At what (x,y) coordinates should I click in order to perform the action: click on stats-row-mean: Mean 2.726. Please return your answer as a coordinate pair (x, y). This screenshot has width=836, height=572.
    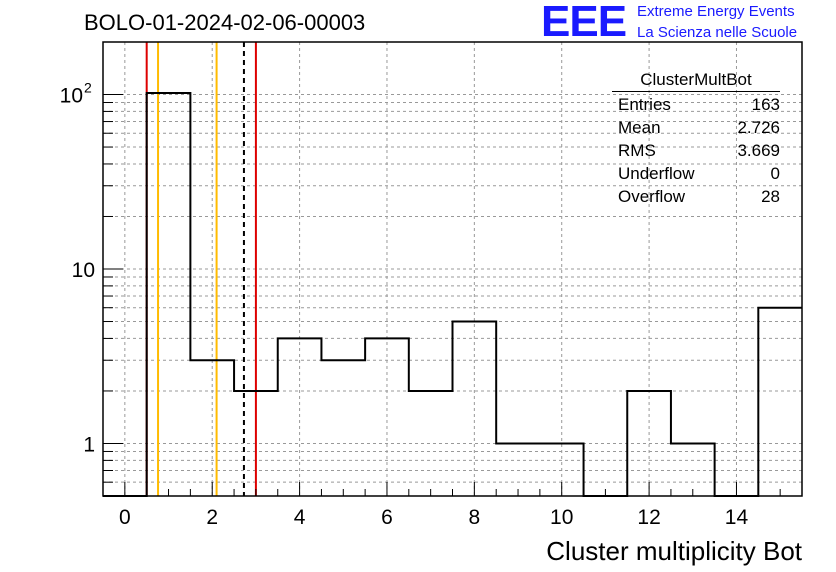
    Looking at the image, I should click on (696, 127).